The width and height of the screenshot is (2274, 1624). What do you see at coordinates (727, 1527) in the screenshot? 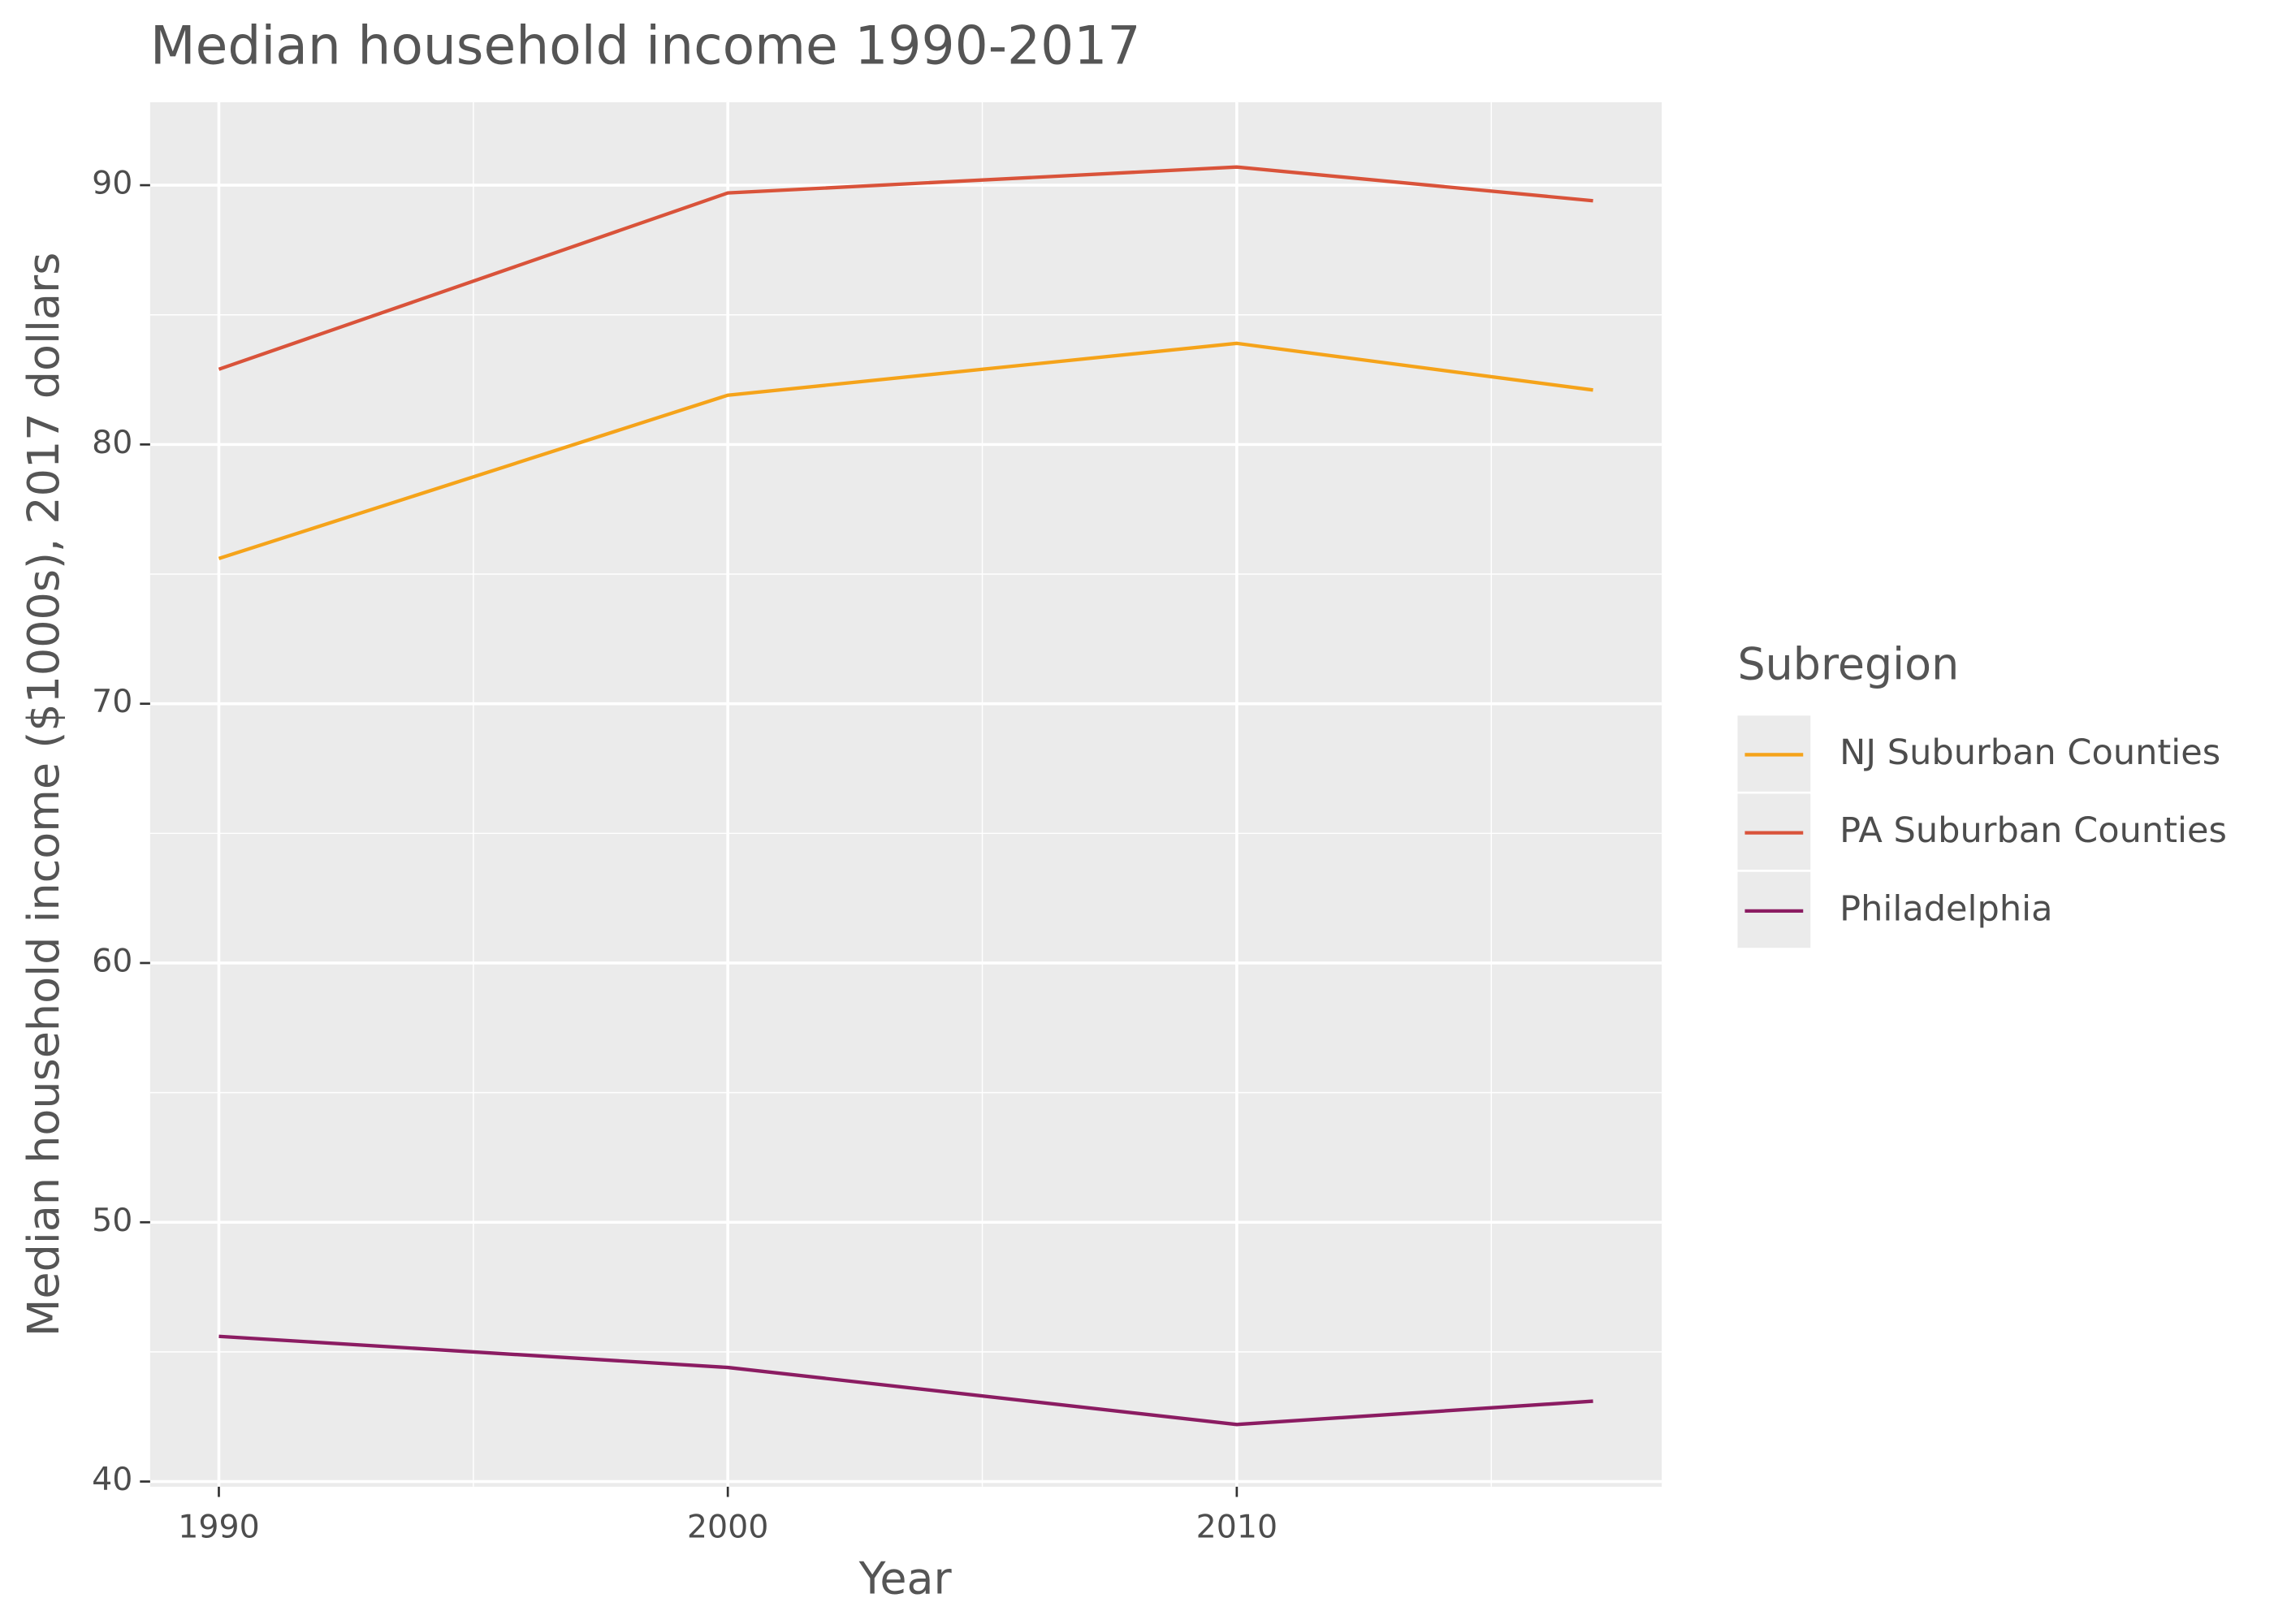
I see `x-tick-label: 2000` at bounding box center [727, 1527].